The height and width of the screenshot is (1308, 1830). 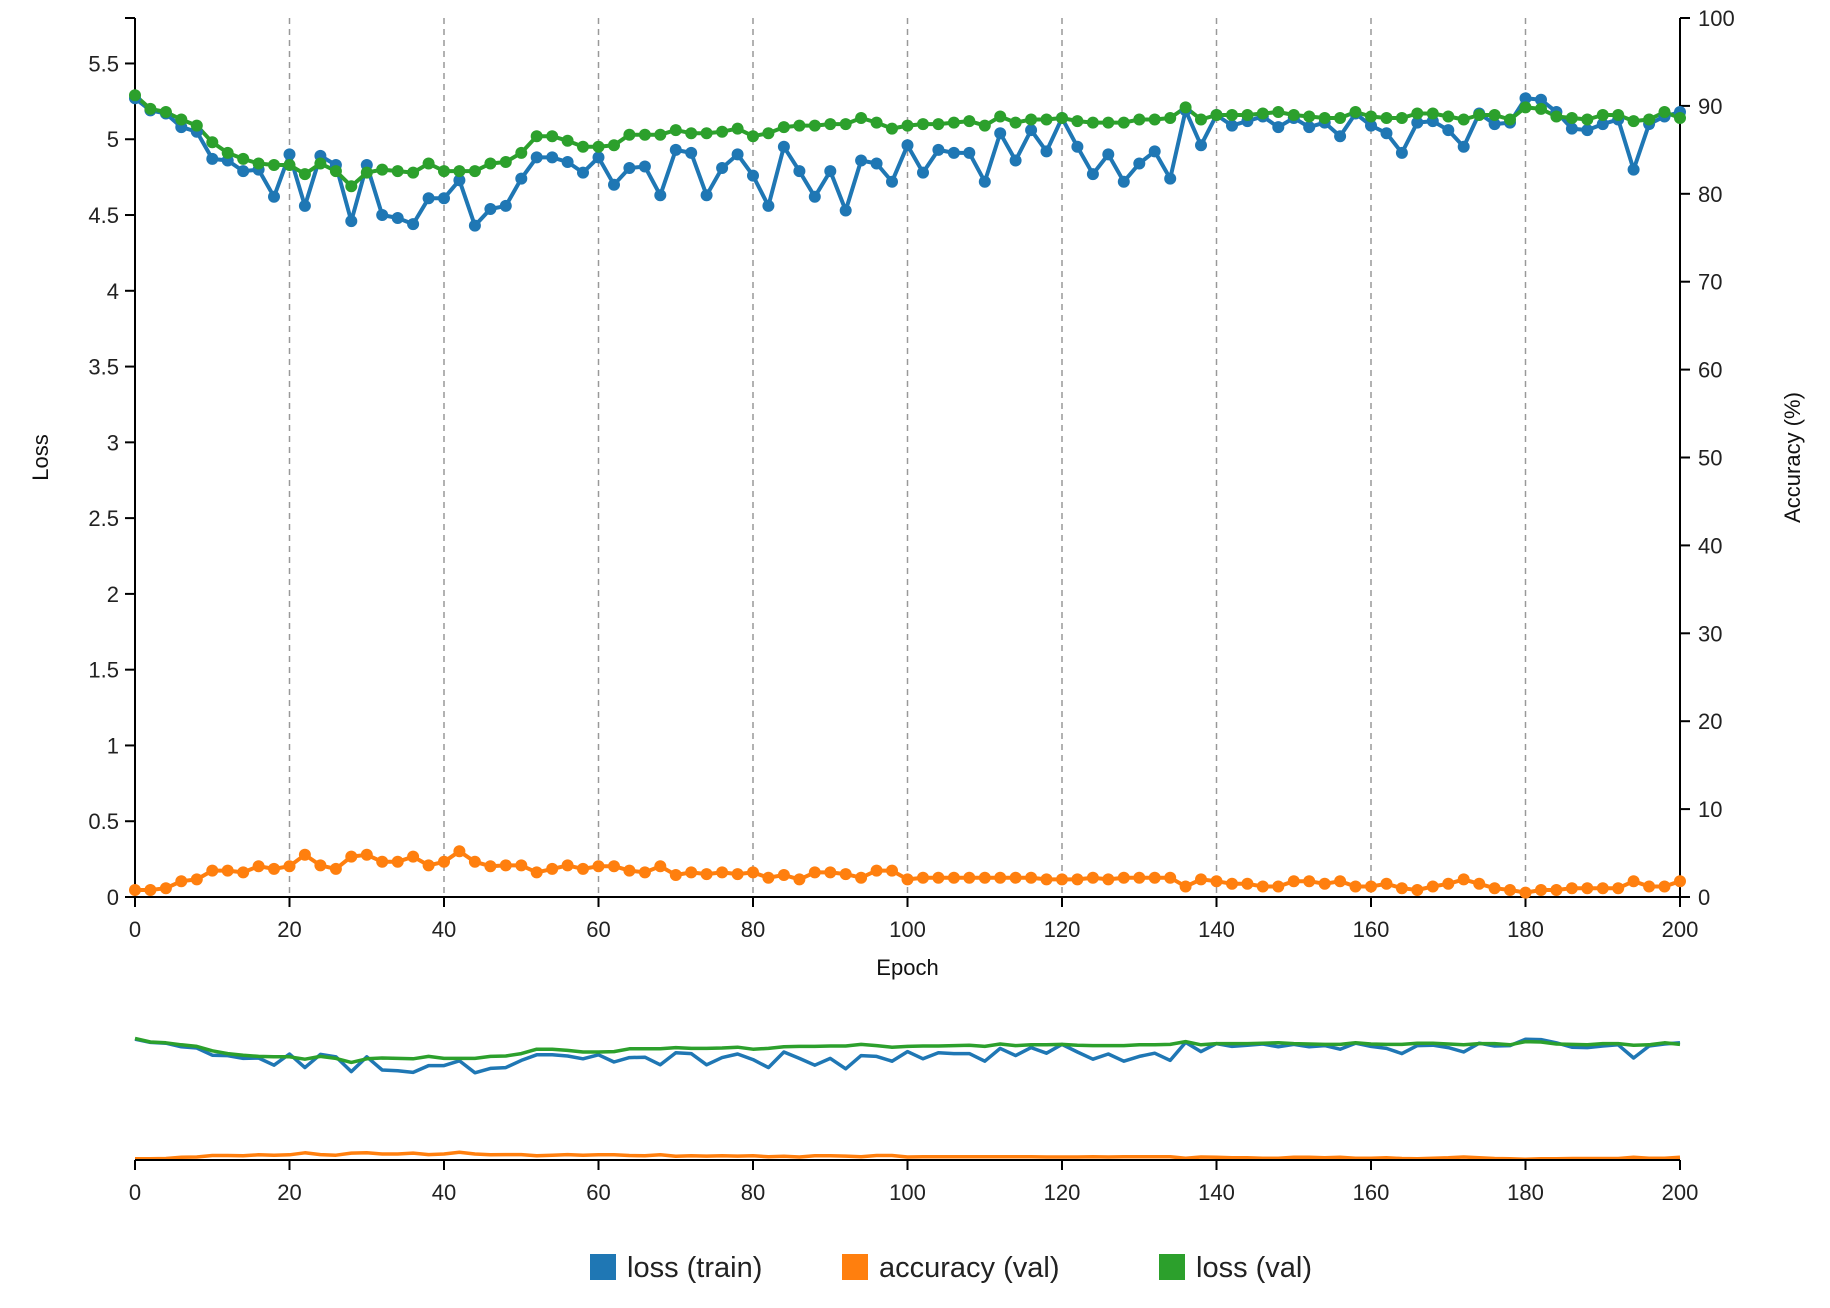 I want to click on x-tick-label: 40, so click(x=444, y=929).